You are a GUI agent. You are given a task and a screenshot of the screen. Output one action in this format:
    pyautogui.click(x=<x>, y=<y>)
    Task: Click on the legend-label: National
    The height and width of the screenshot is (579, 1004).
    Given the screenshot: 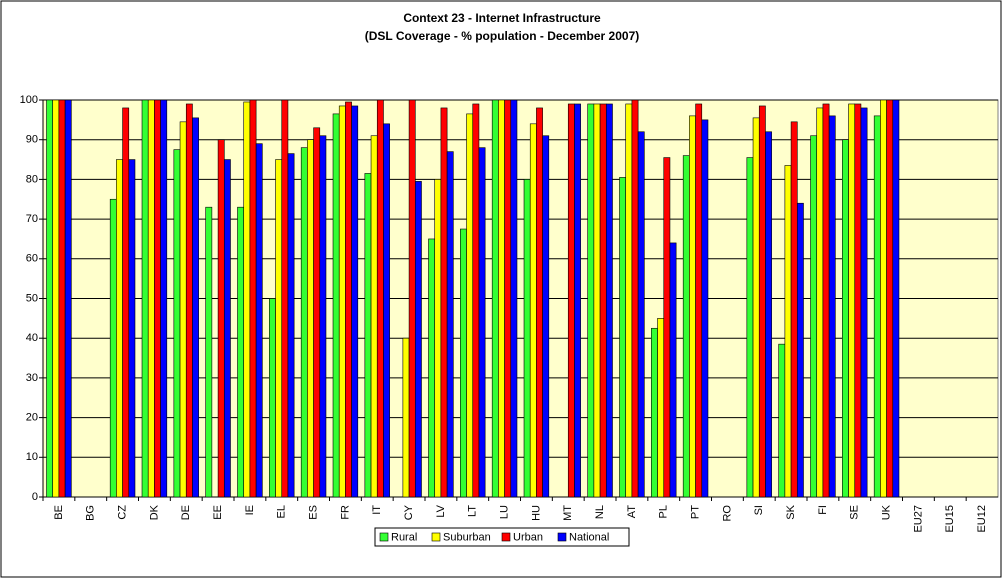 What is the action you would take?
    pyautogui.click(x=589, y=537)
    